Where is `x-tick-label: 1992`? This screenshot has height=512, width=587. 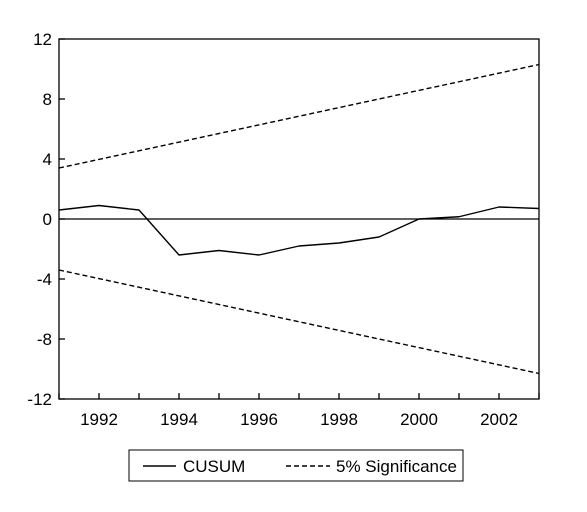
x-tick-label: 1992 is located at coordinates (99, 419).